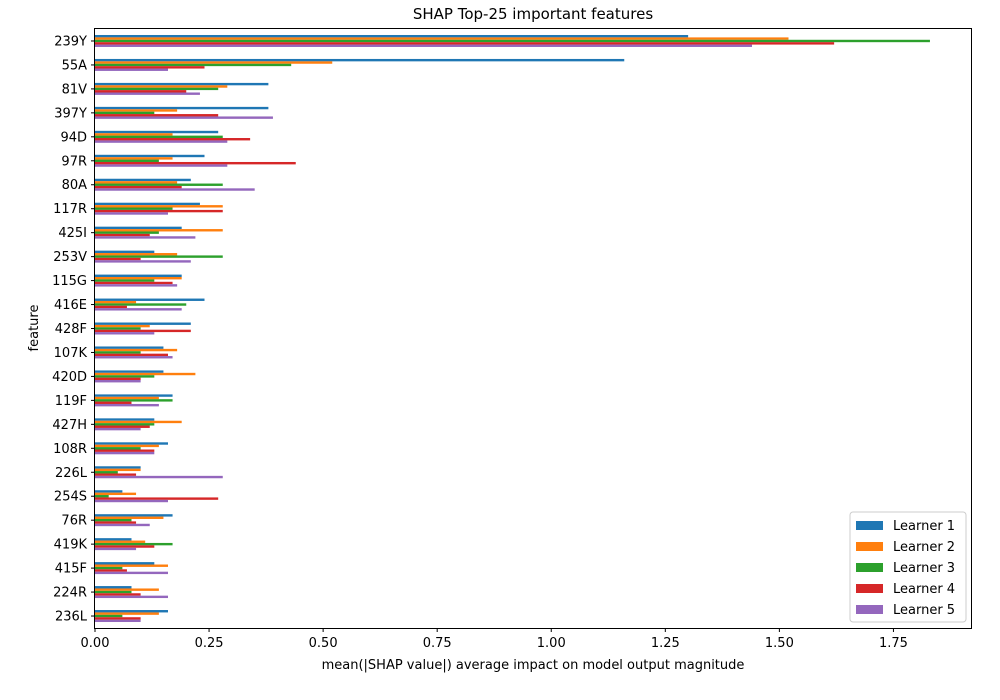  Describe the element at coordinates (665, 643) in the screenshot. I see `x-tick-label: 1.25` at that location.